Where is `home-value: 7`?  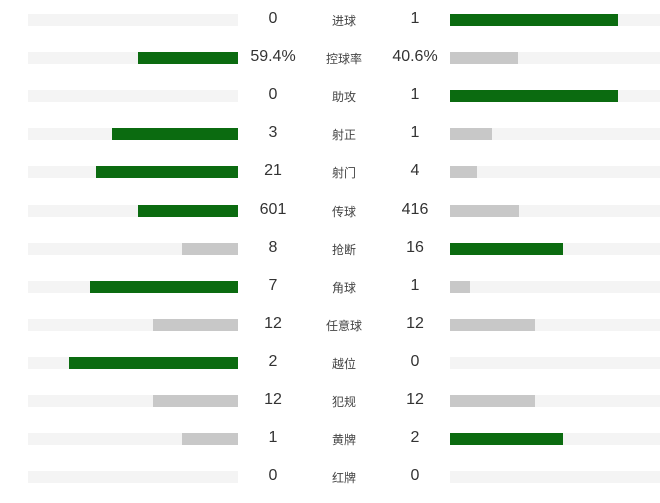
home-value: 7 is located at coordinates (273, 285).